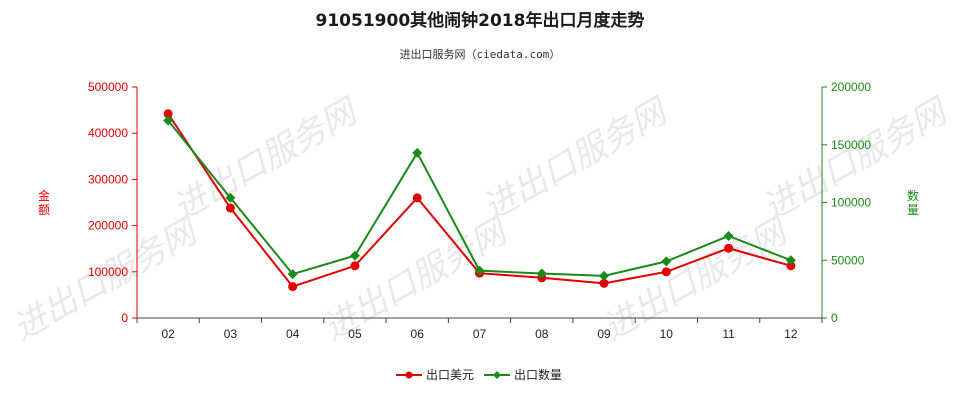 This screenshot has width=960, height=400. I want to click on x-tick-label: 03, so click(231, 334).